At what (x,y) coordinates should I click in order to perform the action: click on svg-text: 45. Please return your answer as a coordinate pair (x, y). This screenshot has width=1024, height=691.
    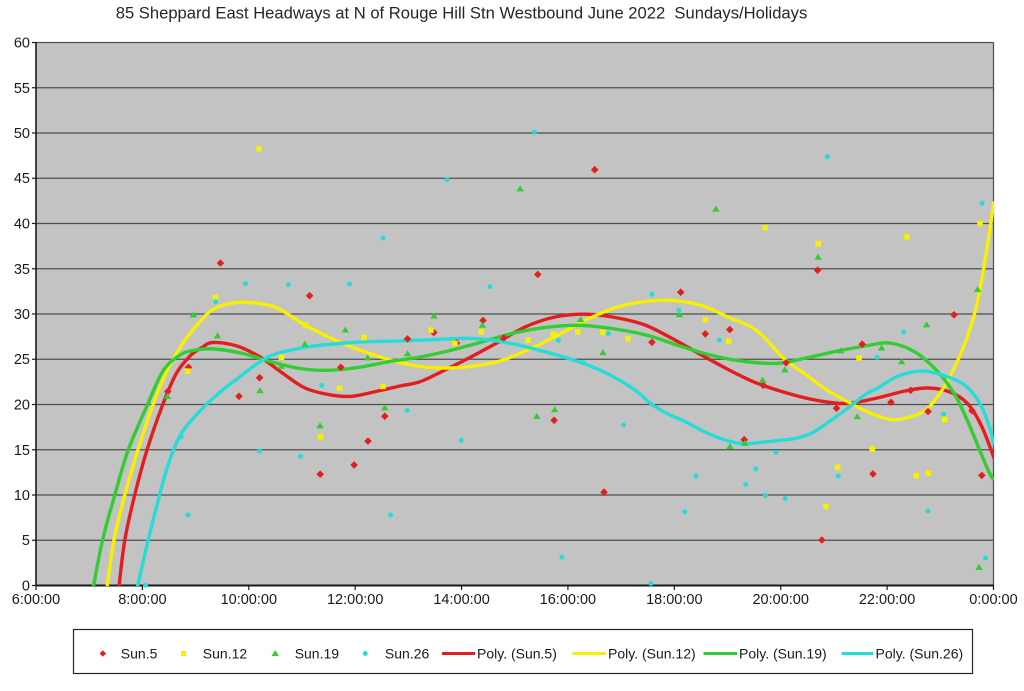
    Looking at the image, I should click on (22, 179).